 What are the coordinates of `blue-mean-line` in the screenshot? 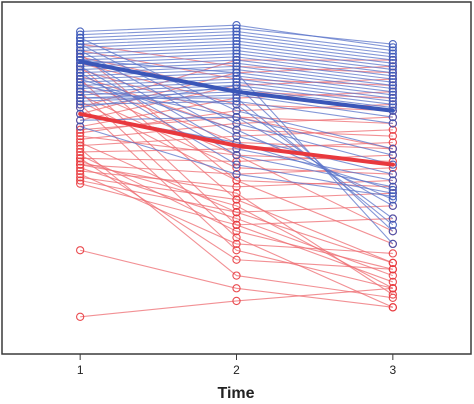 It's located at (236, 86).